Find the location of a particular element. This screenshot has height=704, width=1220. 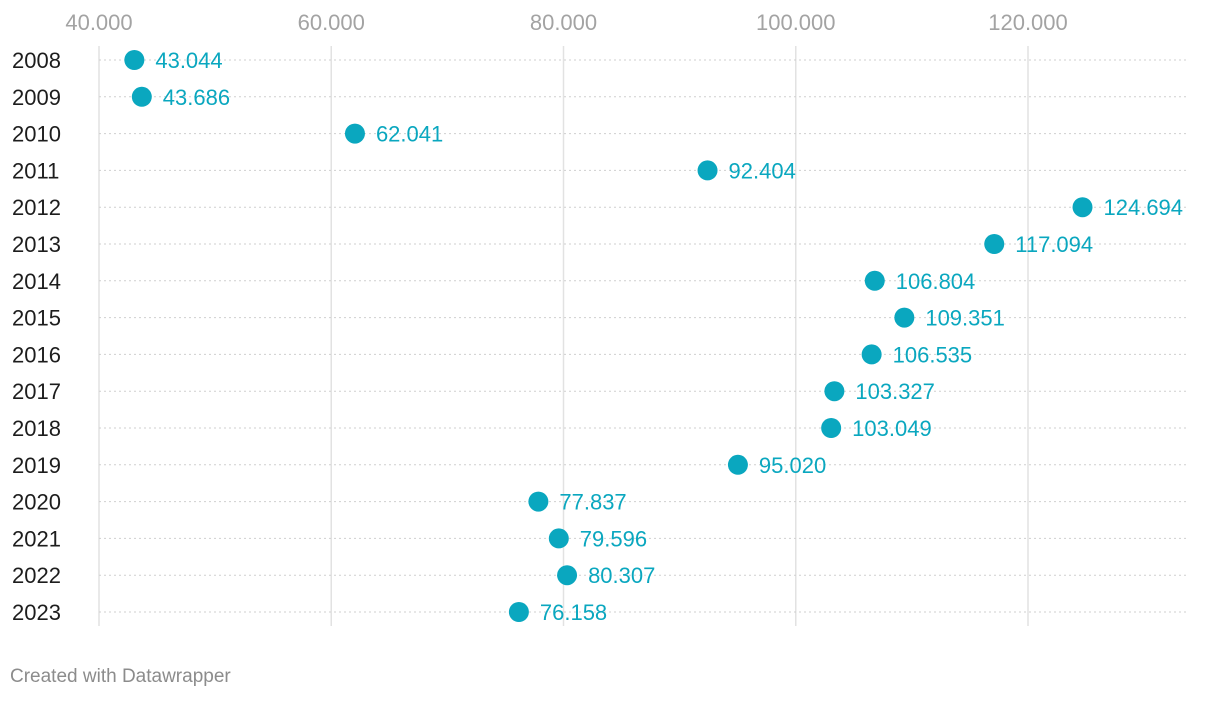

value-label: 103.049 is located at coordinates (892, 428).